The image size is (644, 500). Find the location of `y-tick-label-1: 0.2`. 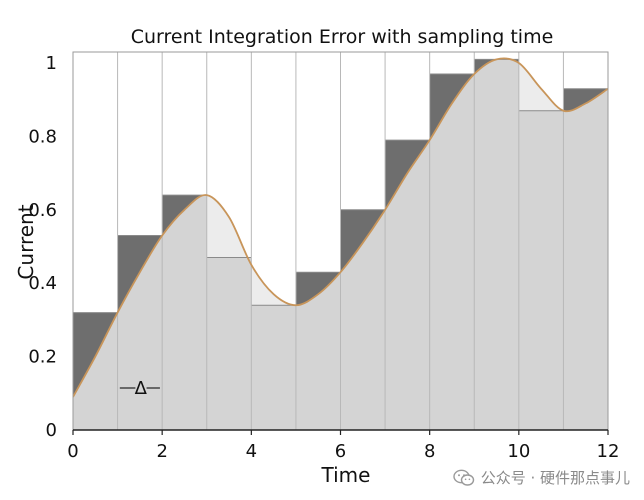

y-tick-label-1: 0.2 is located at coordinates (42, 357).